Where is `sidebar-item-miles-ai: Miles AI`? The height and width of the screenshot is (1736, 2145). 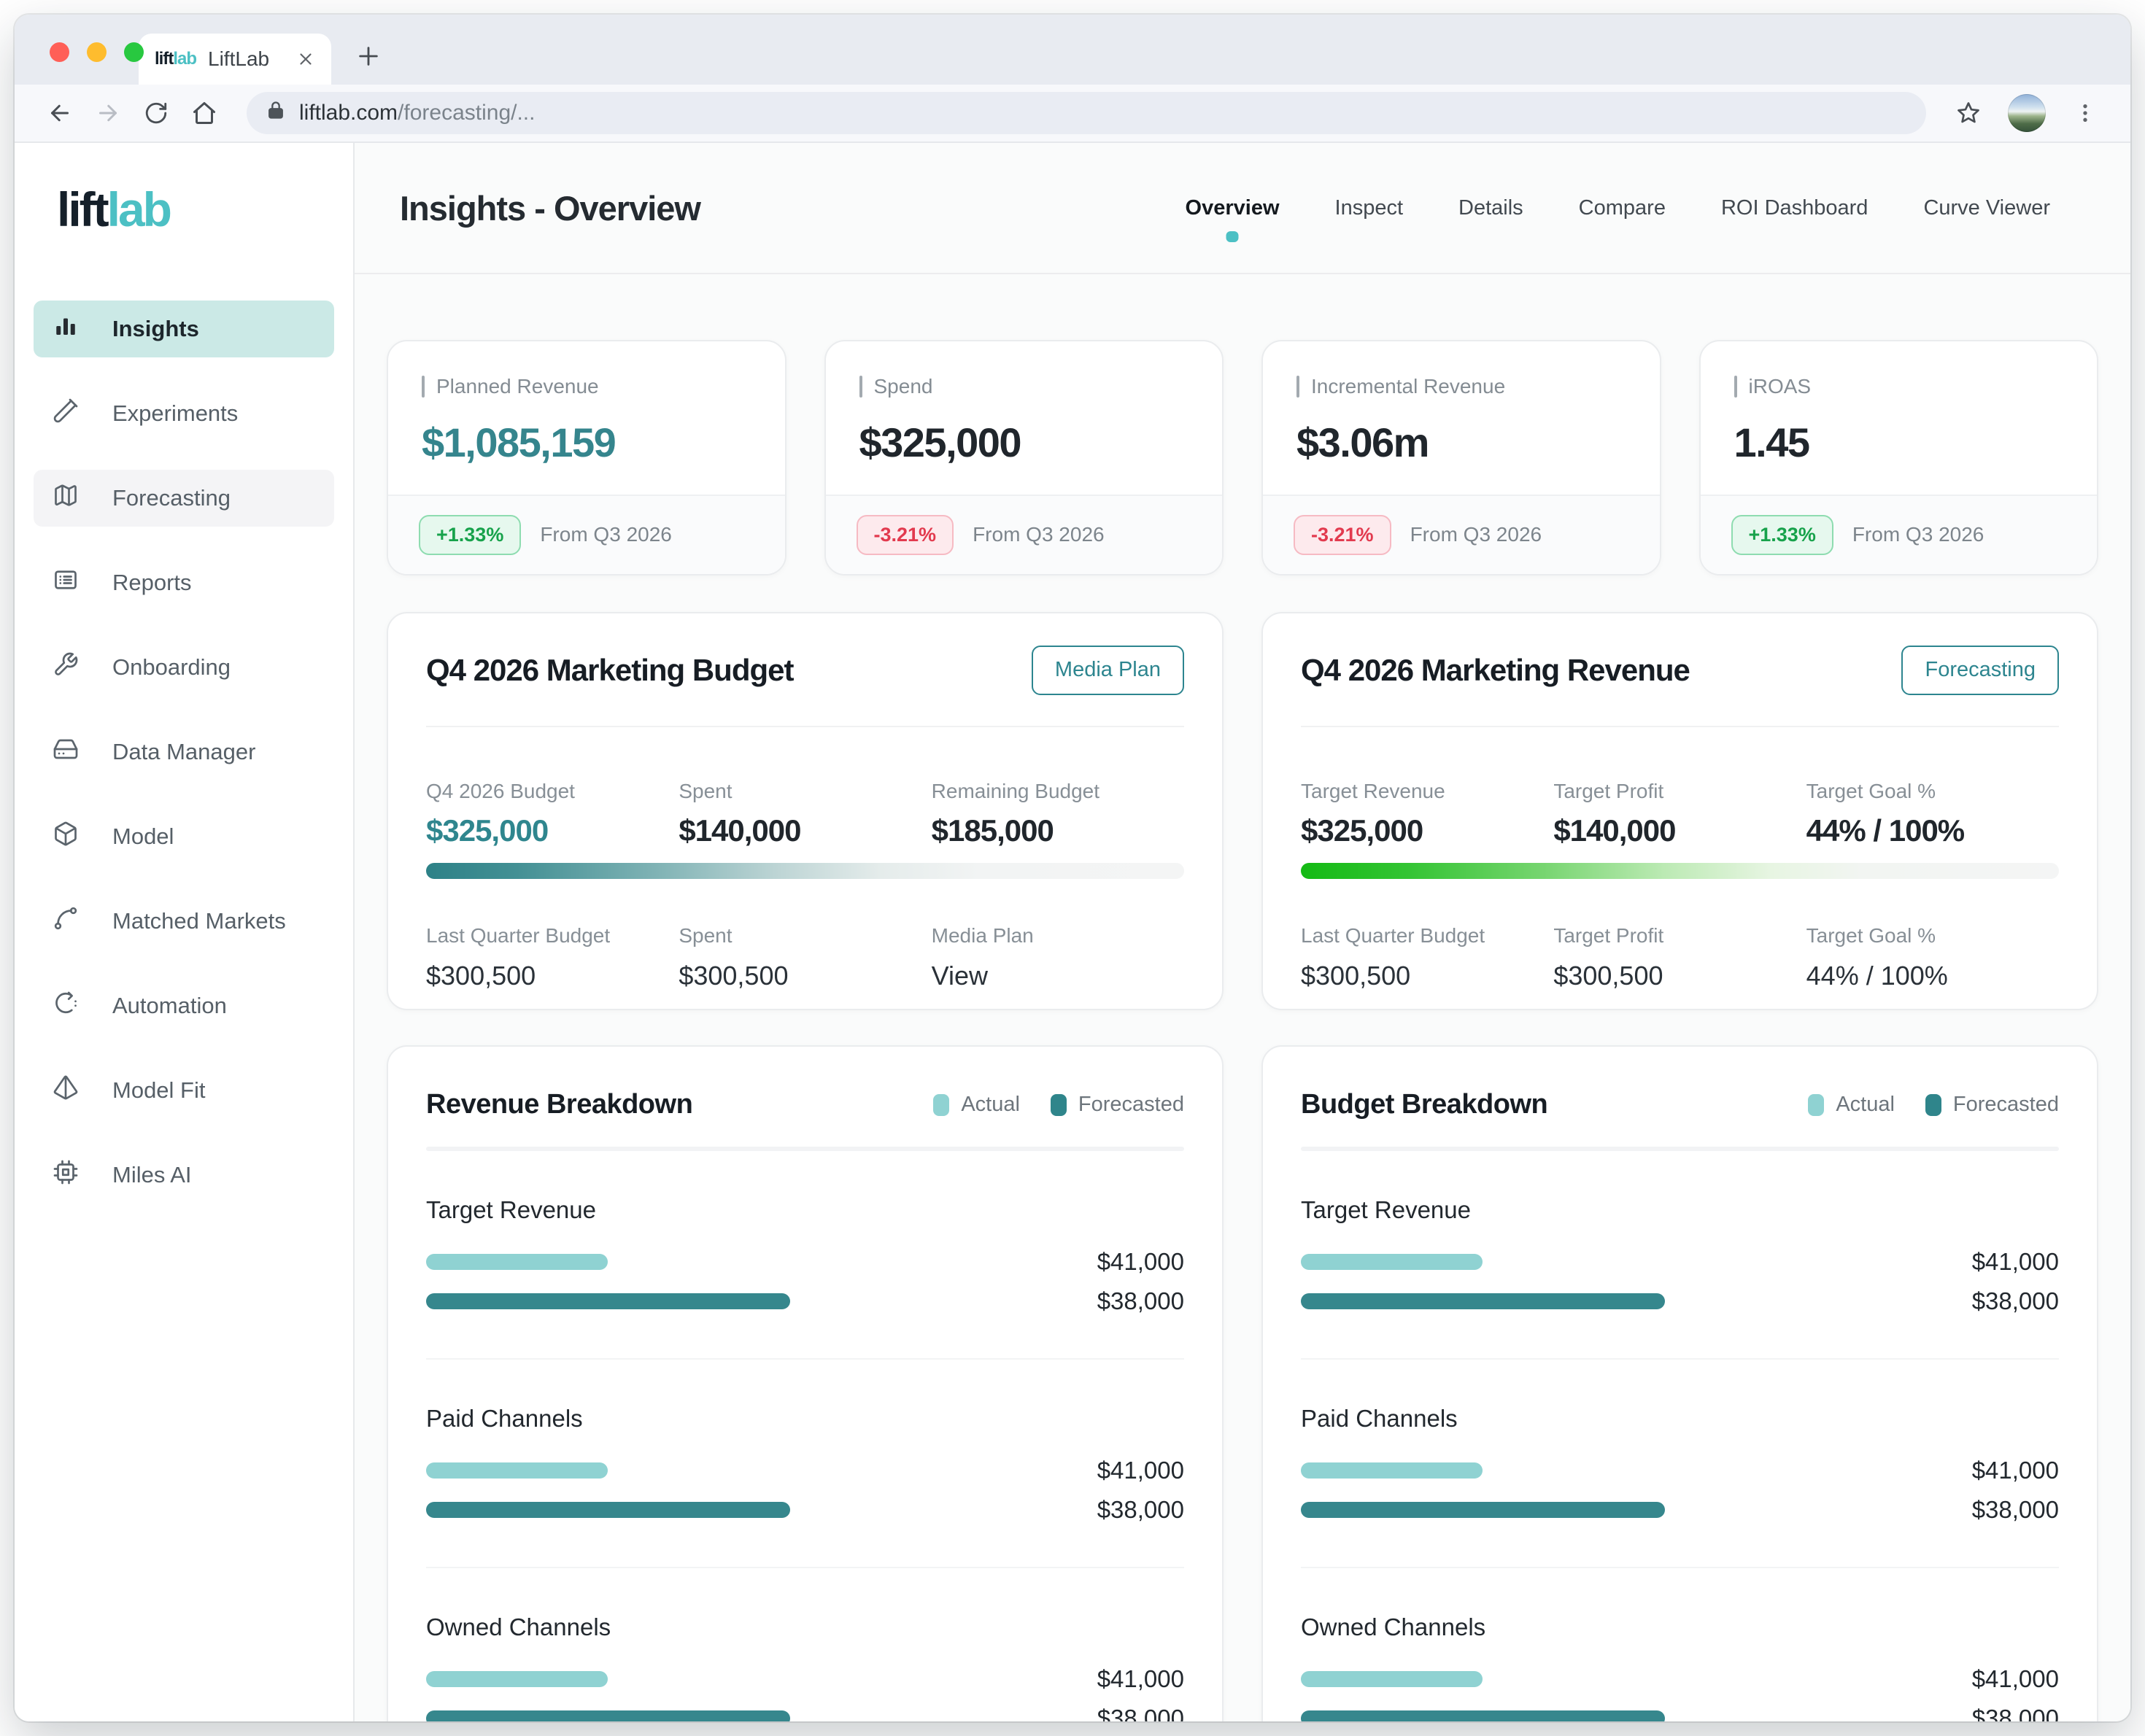
sidebar-item-miles-ai: Miles AI is located at coordinates (184, 1175).